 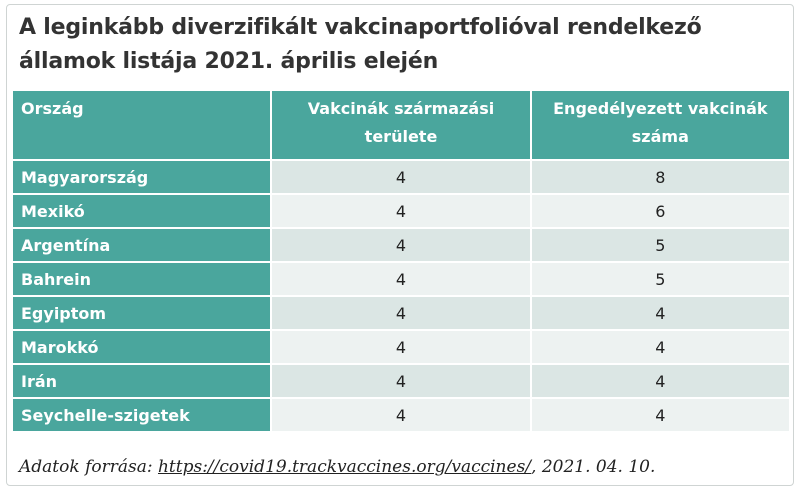 I want to click on table-row: Irán 4 4, so click(x=401, y=381).